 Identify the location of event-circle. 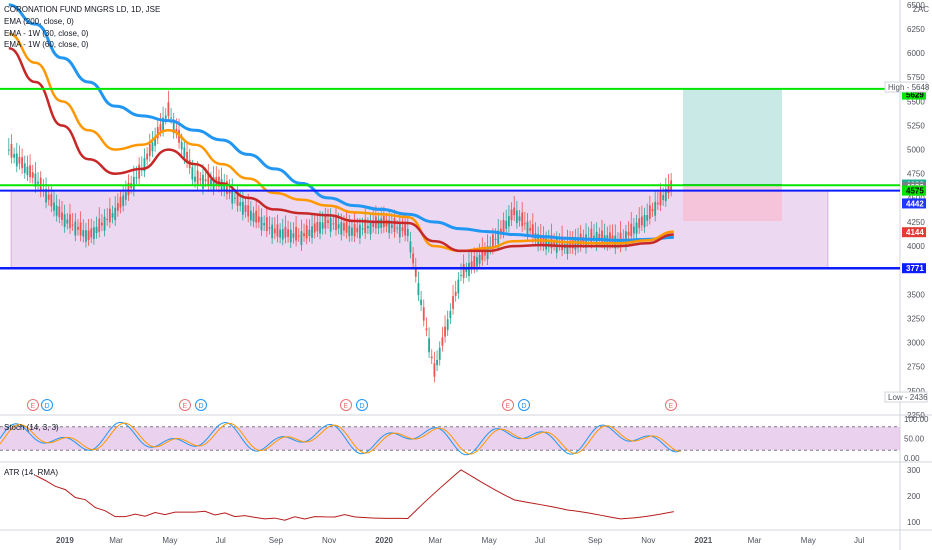
(508, 405).